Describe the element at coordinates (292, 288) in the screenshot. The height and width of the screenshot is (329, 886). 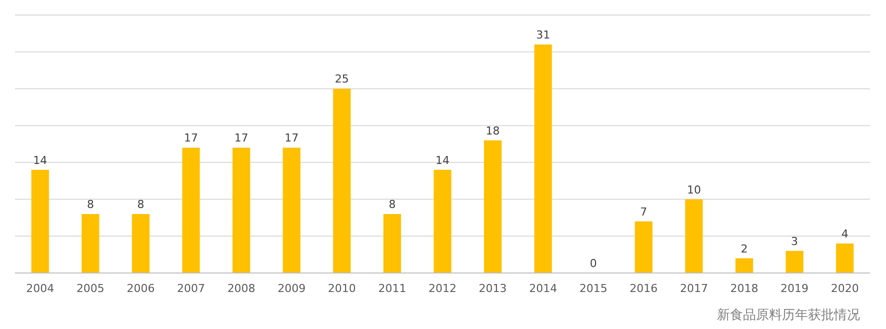
I see `x-tick-label: 2009` at that location.